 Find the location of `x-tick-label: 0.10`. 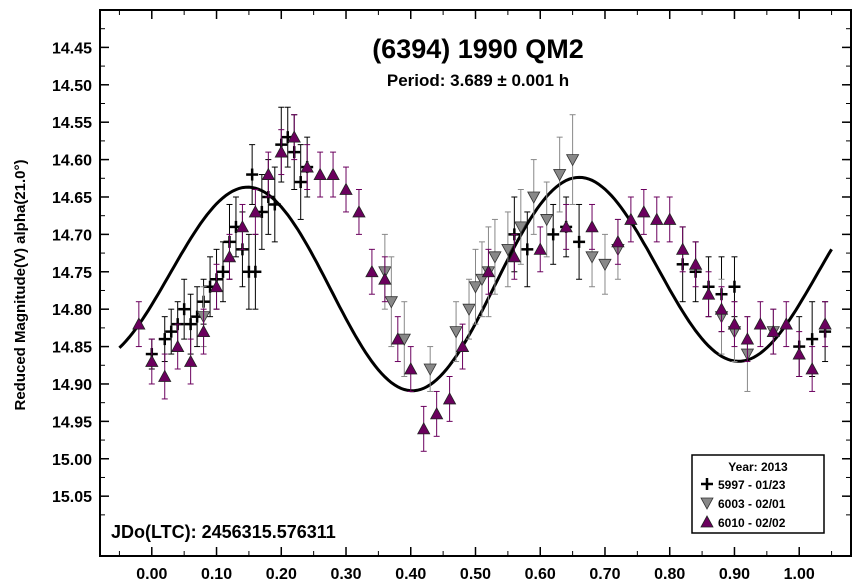

x-tick-label: 0.10 is located at coordinates (216, 574).